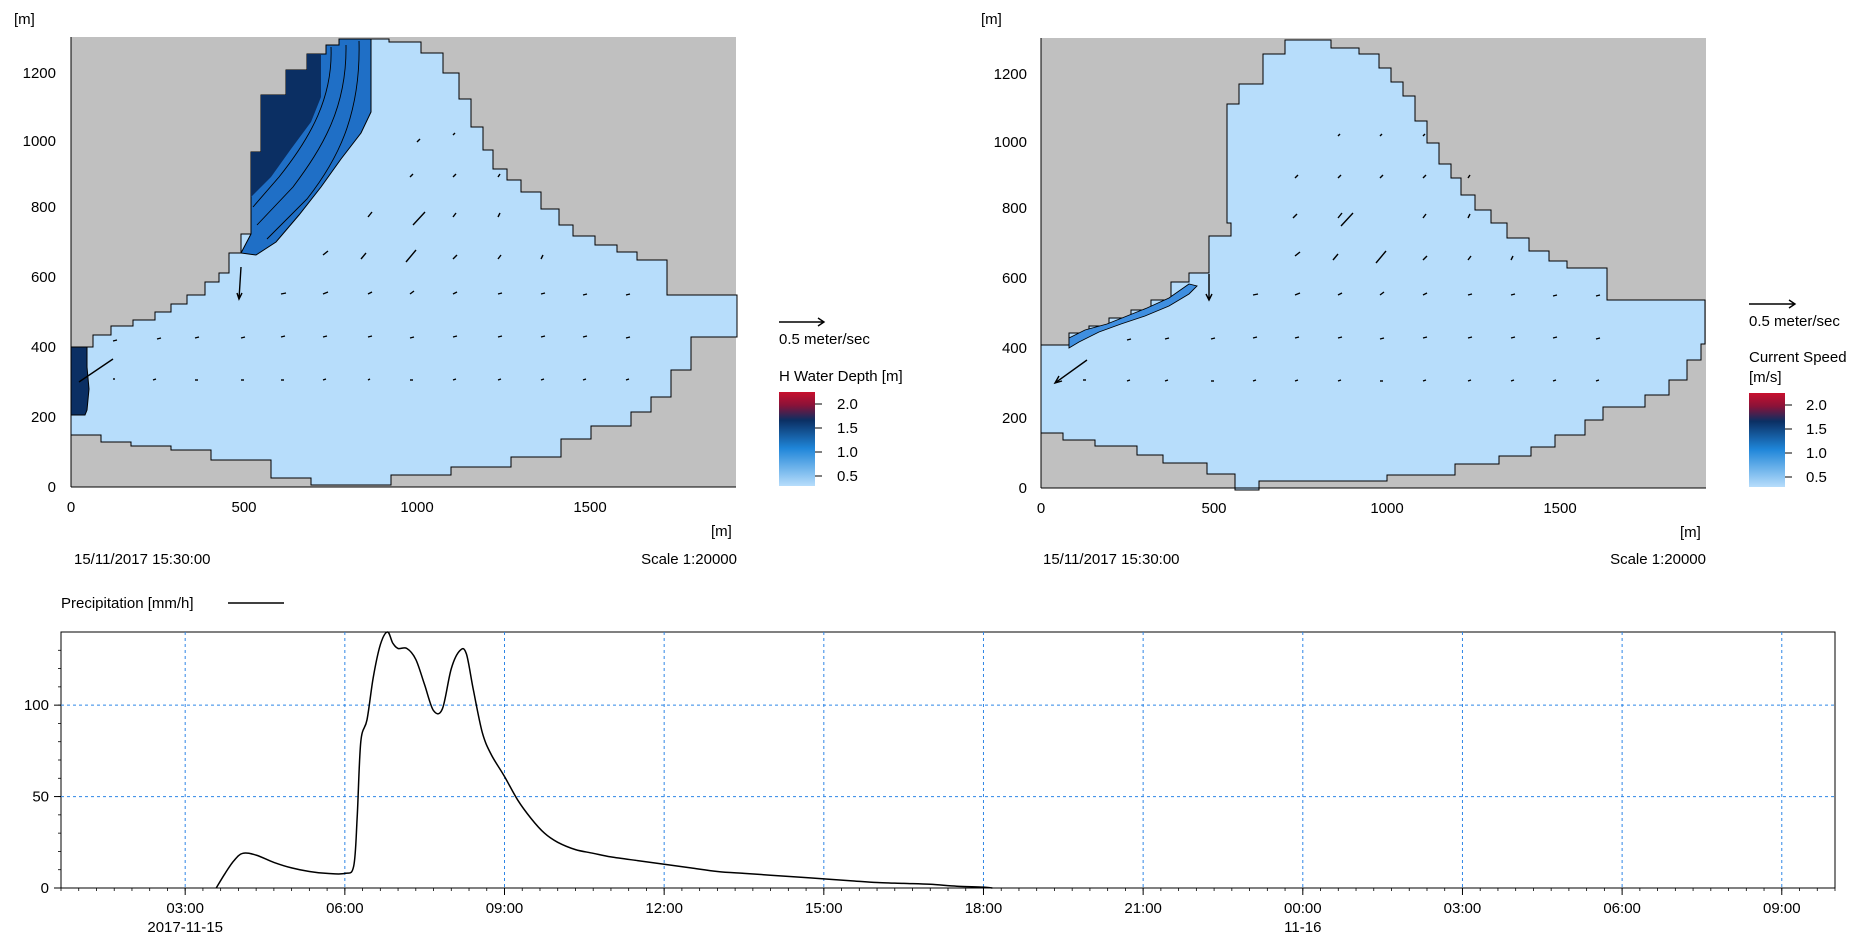 The height and width of the screenshot is (945, 1875). I want to click on map1-legend-bar, so click(797, 439).